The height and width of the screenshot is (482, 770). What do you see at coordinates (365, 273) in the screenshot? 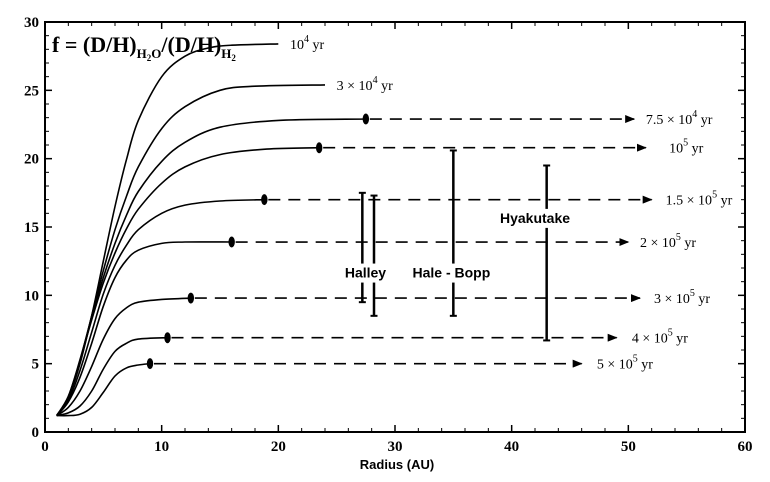
I see `comet-label-0: Halley` at bounding box center [365, 273].